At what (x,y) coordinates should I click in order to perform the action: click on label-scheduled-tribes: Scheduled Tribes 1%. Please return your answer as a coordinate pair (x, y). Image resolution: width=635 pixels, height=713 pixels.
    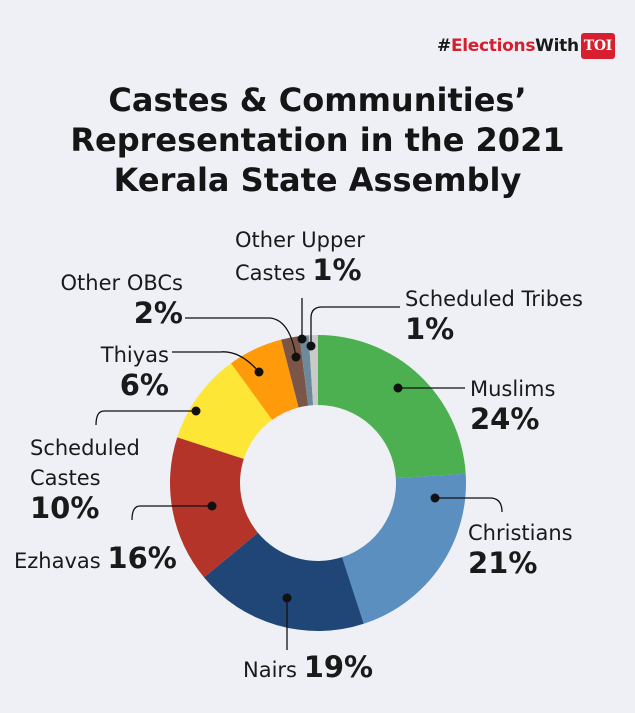
    Looking at the image, I should click on (494, 316).